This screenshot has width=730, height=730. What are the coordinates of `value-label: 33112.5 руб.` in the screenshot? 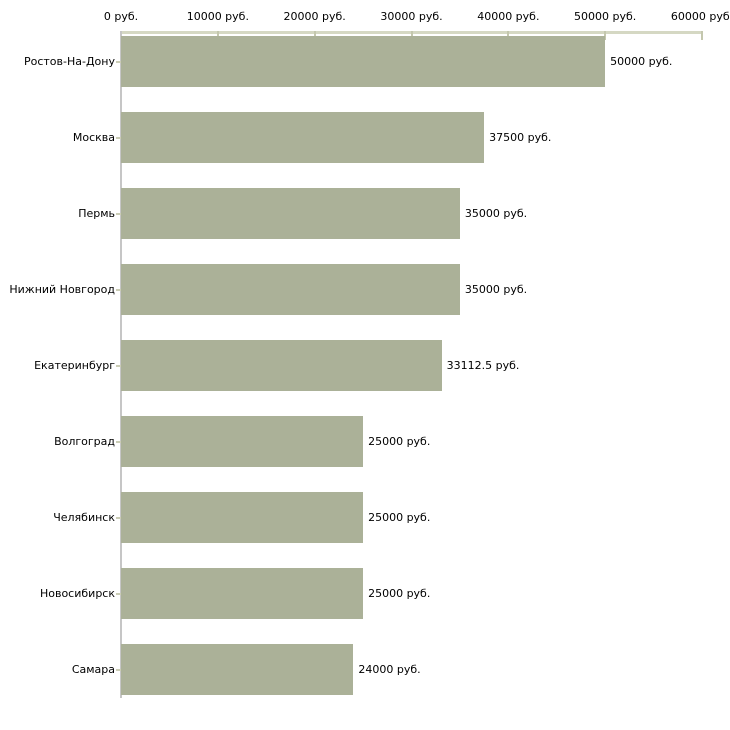 It's located at (483, 365).